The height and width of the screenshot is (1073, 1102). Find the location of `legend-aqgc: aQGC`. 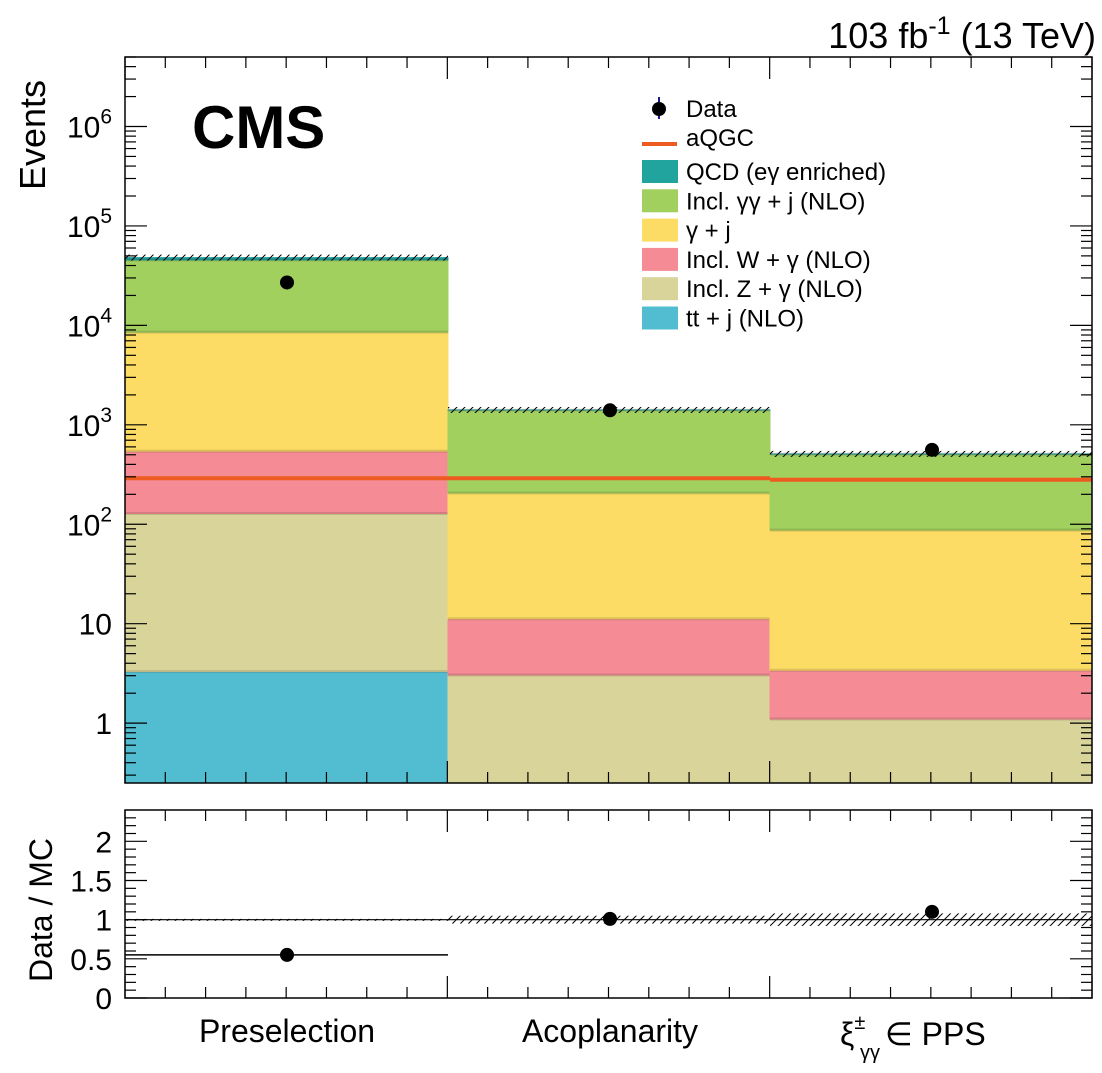

legend-aqgc: aQGC is located at coordinates (698, 138).